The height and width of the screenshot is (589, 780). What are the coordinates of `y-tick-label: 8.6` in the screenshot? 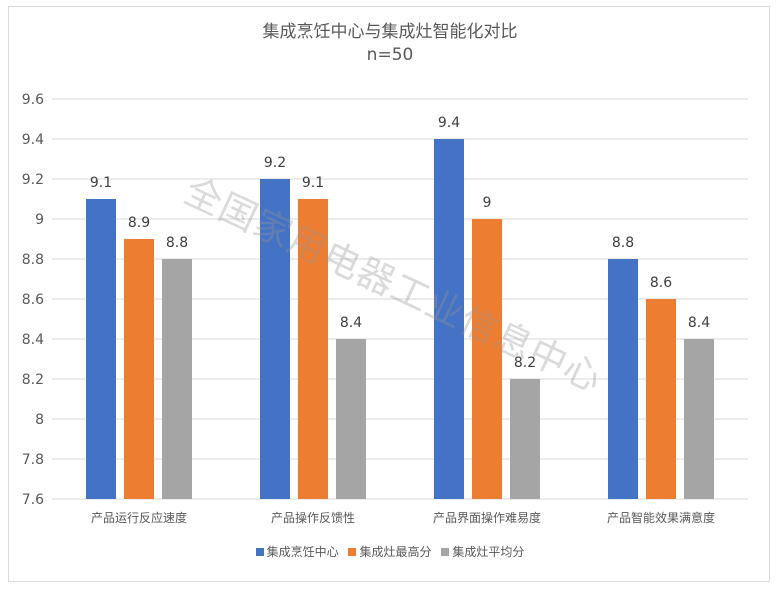 It's located at (33, 300).